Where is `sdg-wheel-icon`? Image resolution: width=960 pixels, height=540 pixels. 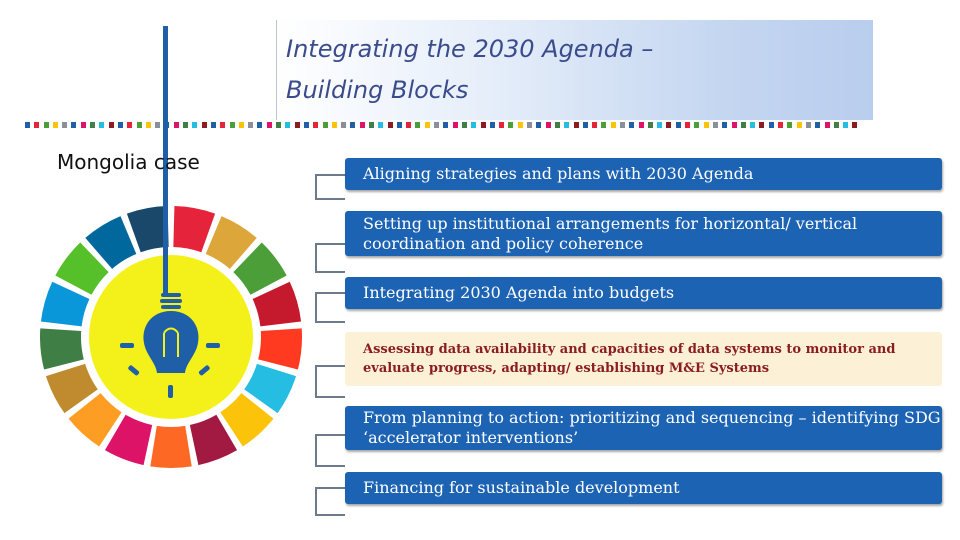
sdg-wheel-icon is located at coordinates (171, 337).